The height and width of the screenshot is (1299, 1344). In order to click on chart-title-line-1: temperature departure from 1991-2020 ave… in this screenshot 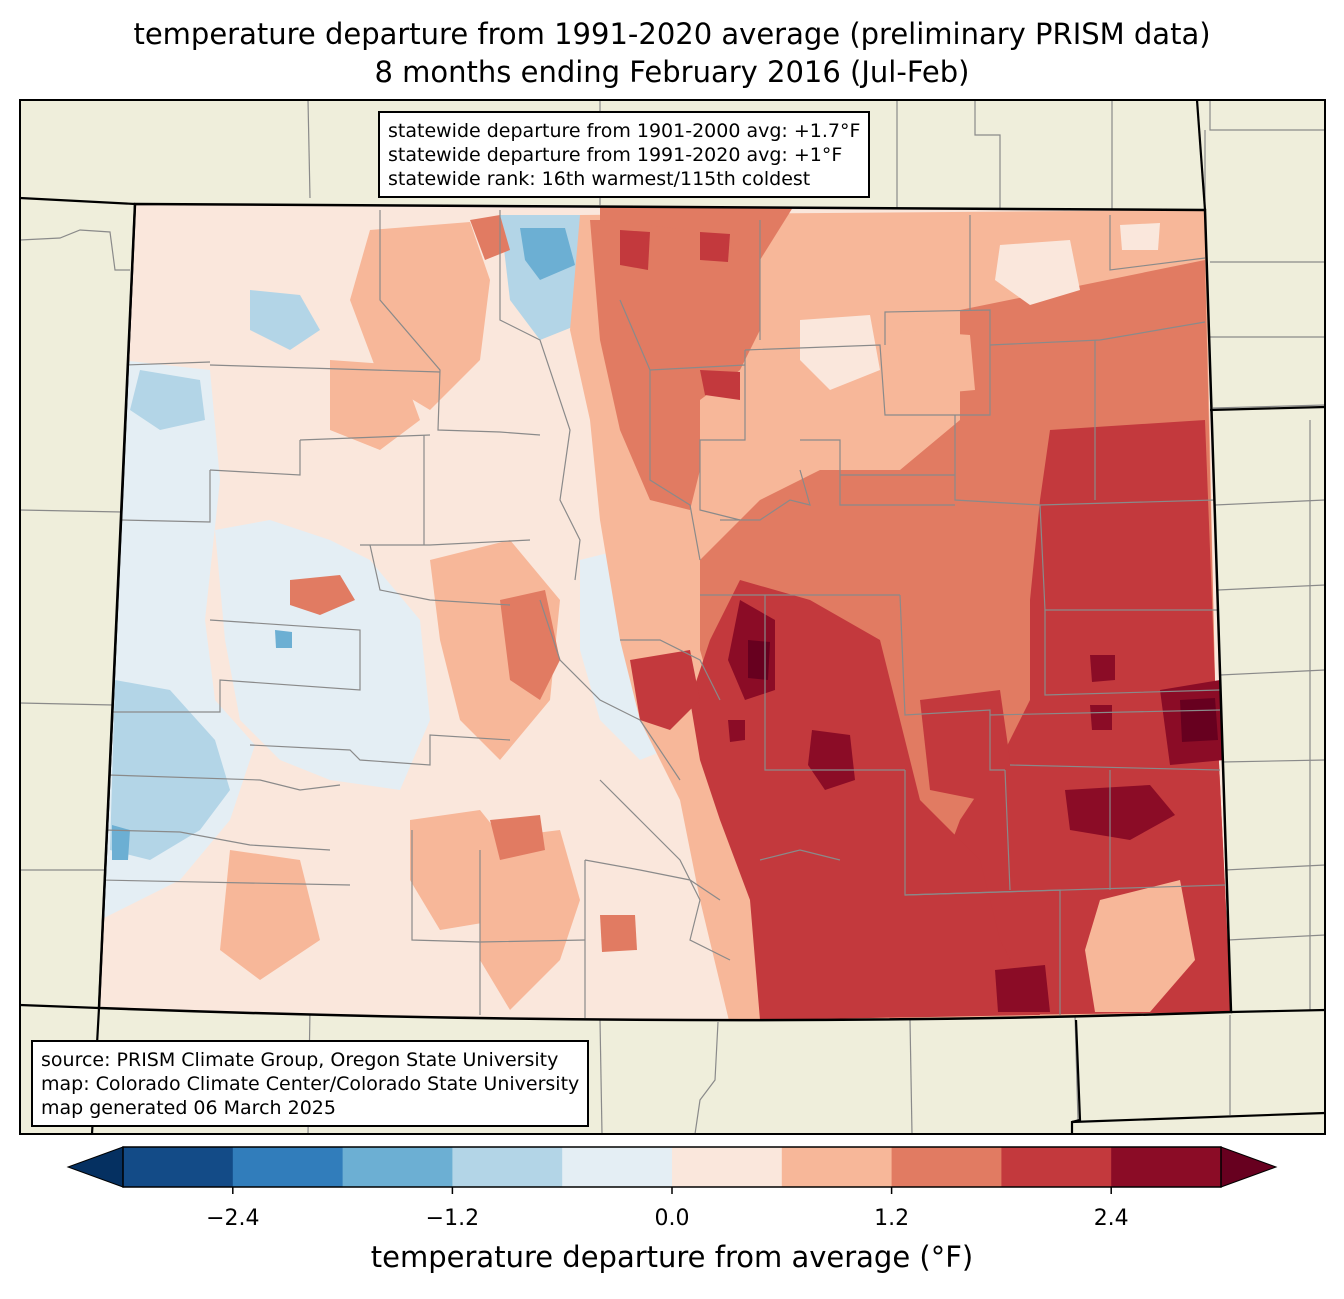, I will do `click(672, 34)`.